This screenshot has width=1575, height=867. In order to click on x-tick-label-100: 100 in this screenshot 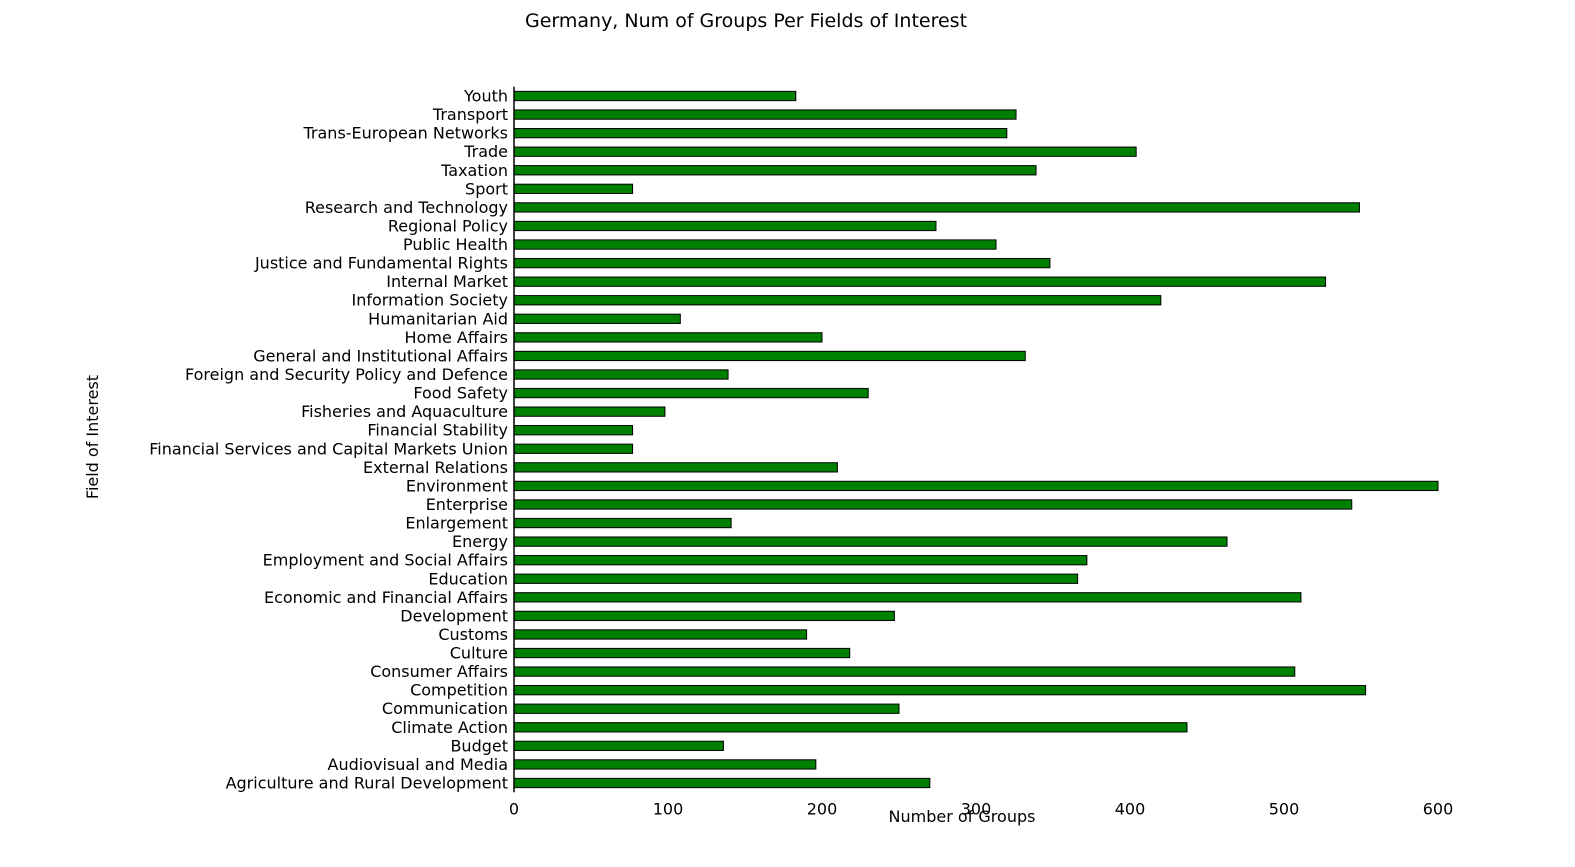, I will do `click(668, 808)`.